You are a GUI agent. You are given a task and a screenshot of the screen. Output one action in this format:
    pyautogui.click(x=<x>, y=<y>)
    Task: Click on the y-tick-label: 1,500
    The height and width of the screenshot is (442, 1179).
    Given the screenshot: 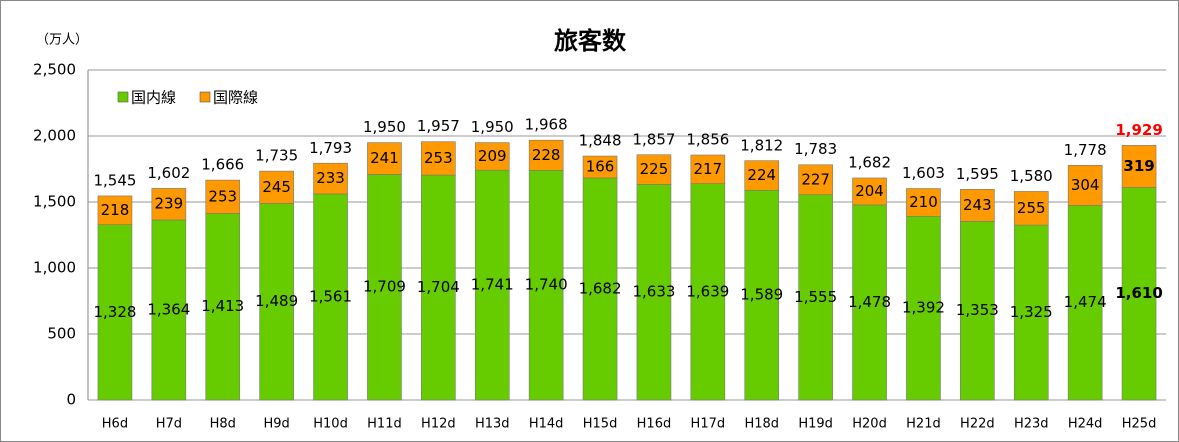 What is the action you would take?
    pyautogui.click(x=54, y=202)
    